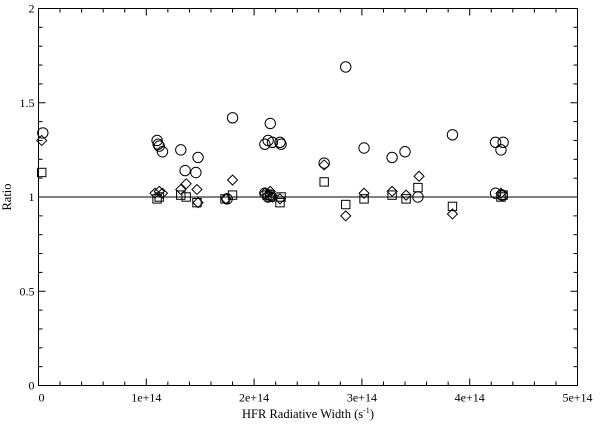  I want to click on y-tick-label: 0.5, so click(27, 291).